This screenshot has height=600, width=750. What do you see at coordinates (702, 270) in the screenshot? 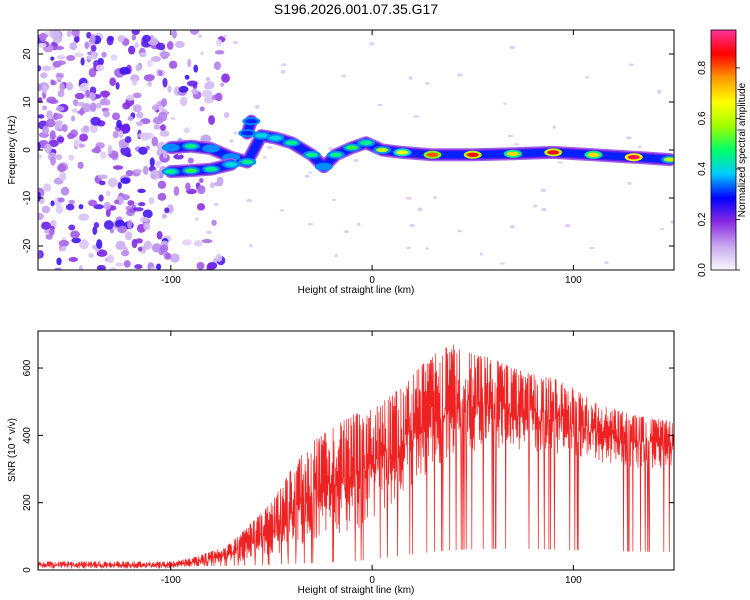
I see `colorbar-tick-label: 0.0` at bounding box center [702, 270].